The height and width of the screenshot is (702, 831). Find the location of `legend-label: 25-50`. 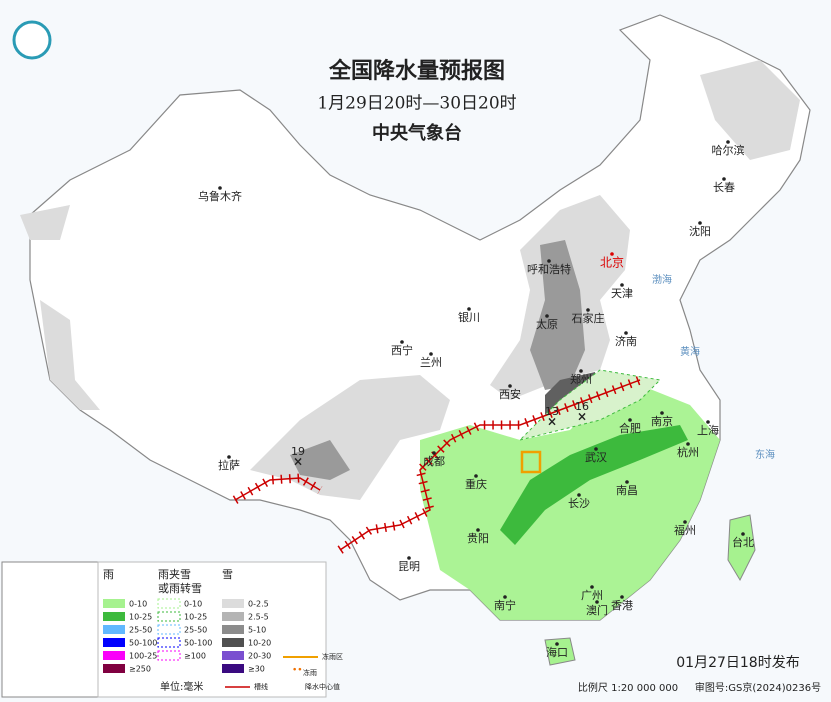

legend-label: 25-50 is located at coordinates (140, 630).